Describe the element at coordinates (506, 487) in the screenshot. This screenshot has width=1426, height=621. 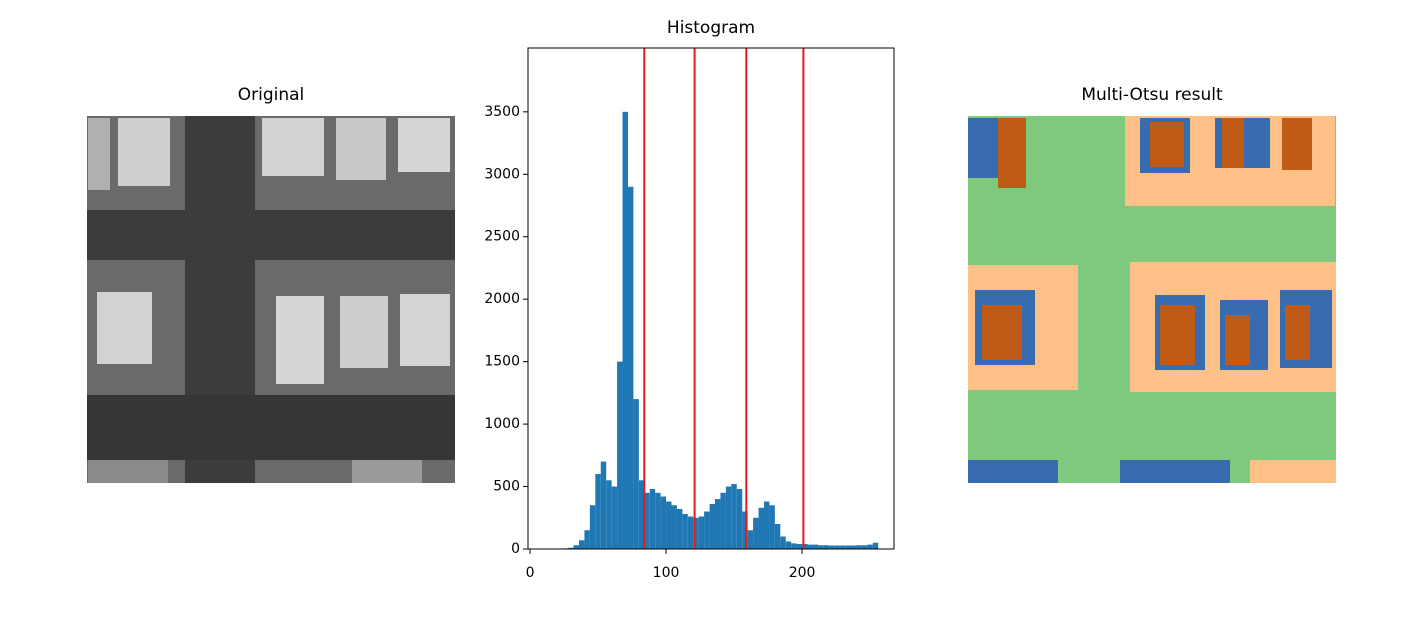
I see `y-tick-label: 500` at that location.